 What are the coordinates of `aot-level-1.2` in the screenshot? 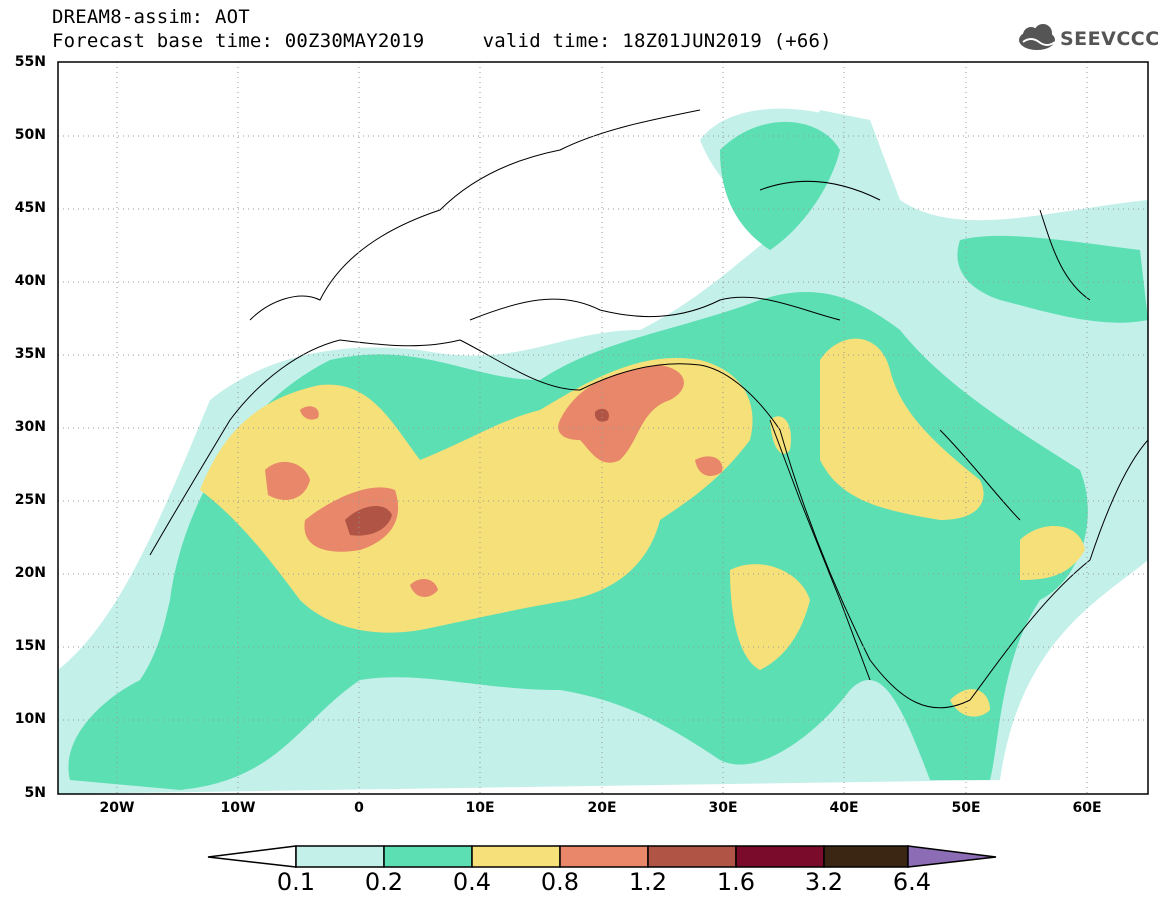 It's located at (477, 472).